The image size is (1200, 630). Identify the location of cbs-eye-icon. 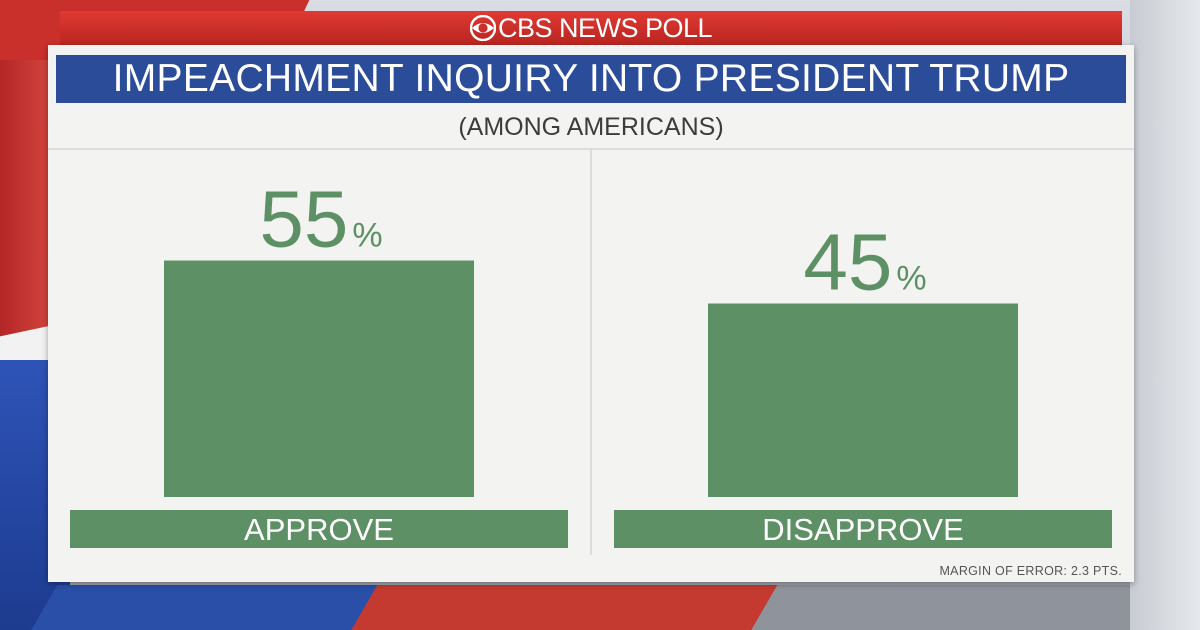
(482, 28).